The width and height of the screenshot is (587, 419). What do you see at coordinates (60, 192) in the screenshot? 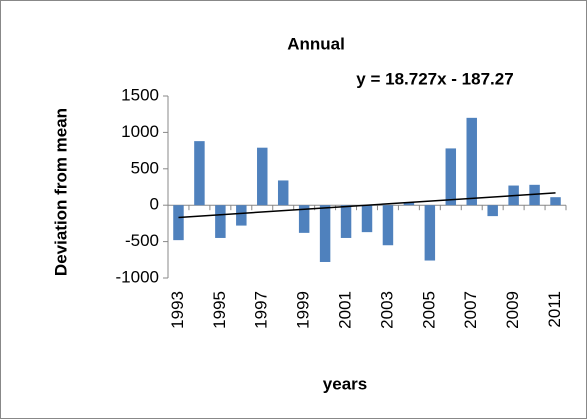
I see `y-axis-label: Deviation from mean` at bounding box center [60, 192].